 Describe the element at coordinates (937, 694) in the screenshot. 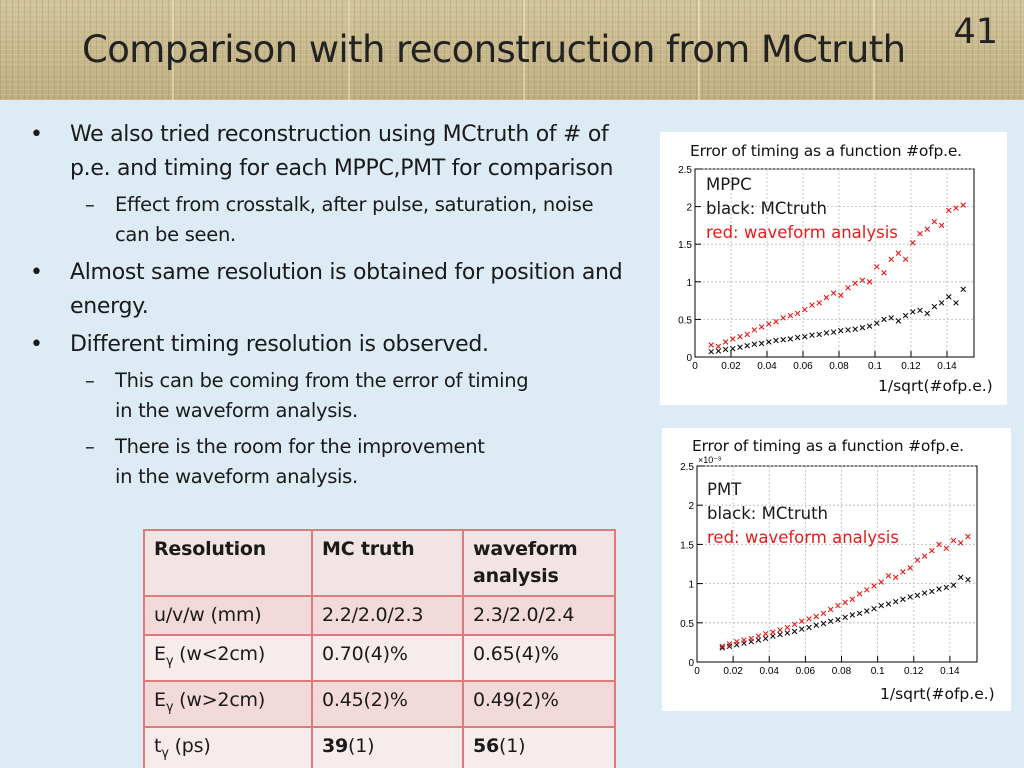

I see `x-axis-label: 1/sqrt(#ofp.e.)` at that location.